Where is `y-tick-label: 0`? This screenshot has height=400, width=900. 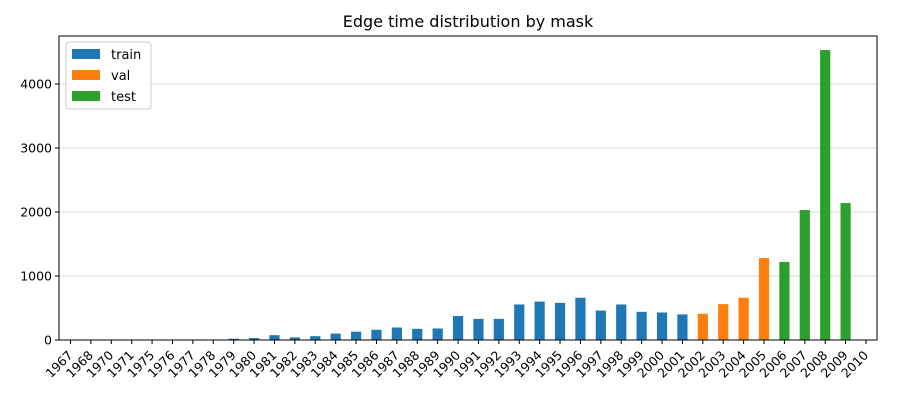 y-tick-label: 0 is located at coordinates (48, 340).